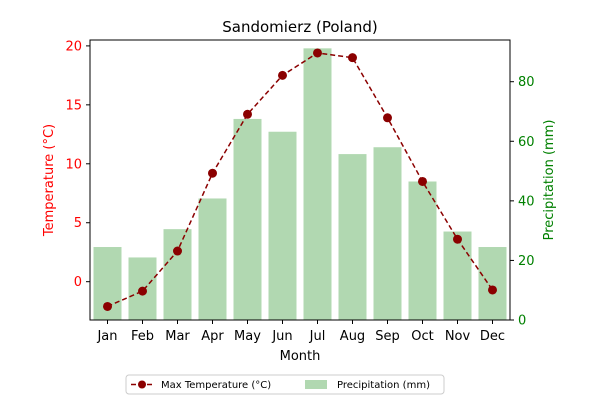 The width and height of the screenshot is (600, 400). I want to click on x-tick-label: Dec, so click(492, 336).